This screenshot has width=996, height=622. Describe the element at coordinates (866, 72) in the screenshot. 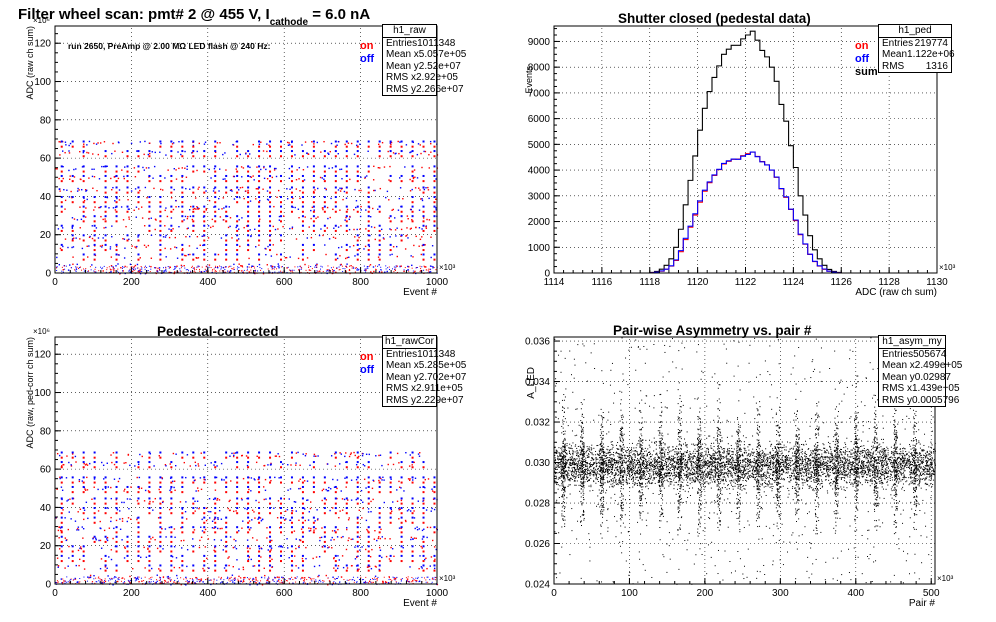

I see `legend-sum: sum` at that location.